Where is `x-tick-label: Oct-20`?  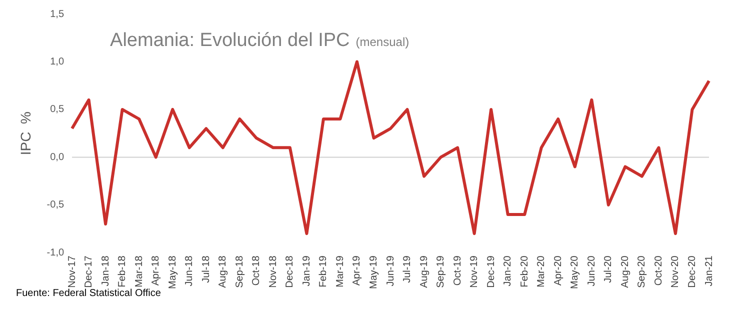
x-tick-label: Oct-20 is located at coordinates (658, 270).